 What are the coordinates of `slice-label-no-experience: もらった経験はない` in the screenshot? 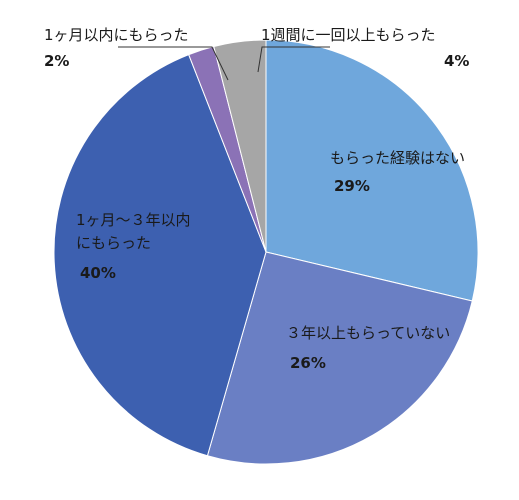 It's located at (397, 158).